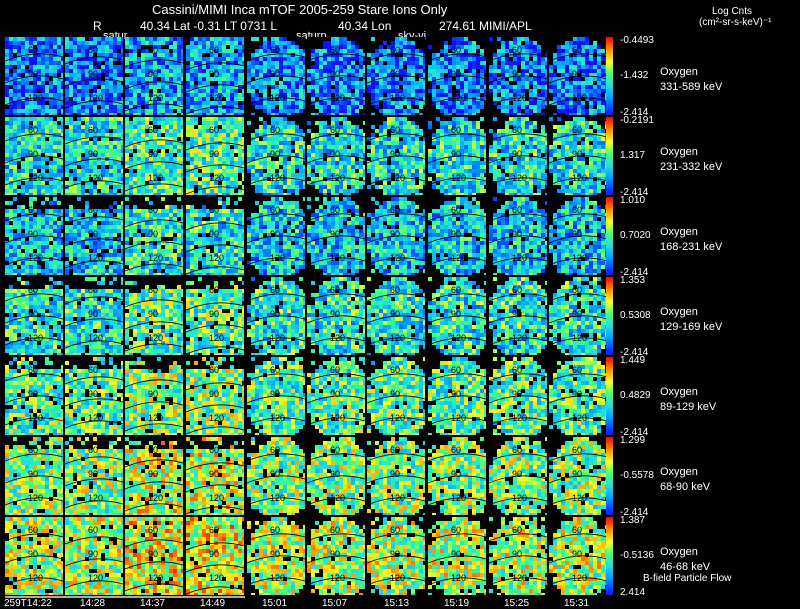 The height and width of the screenshot is (609, 800). What do you see at coordinates (275, 603) in the screenshot?
I see `time-label: 15:01` at bounding box center [275, 603].